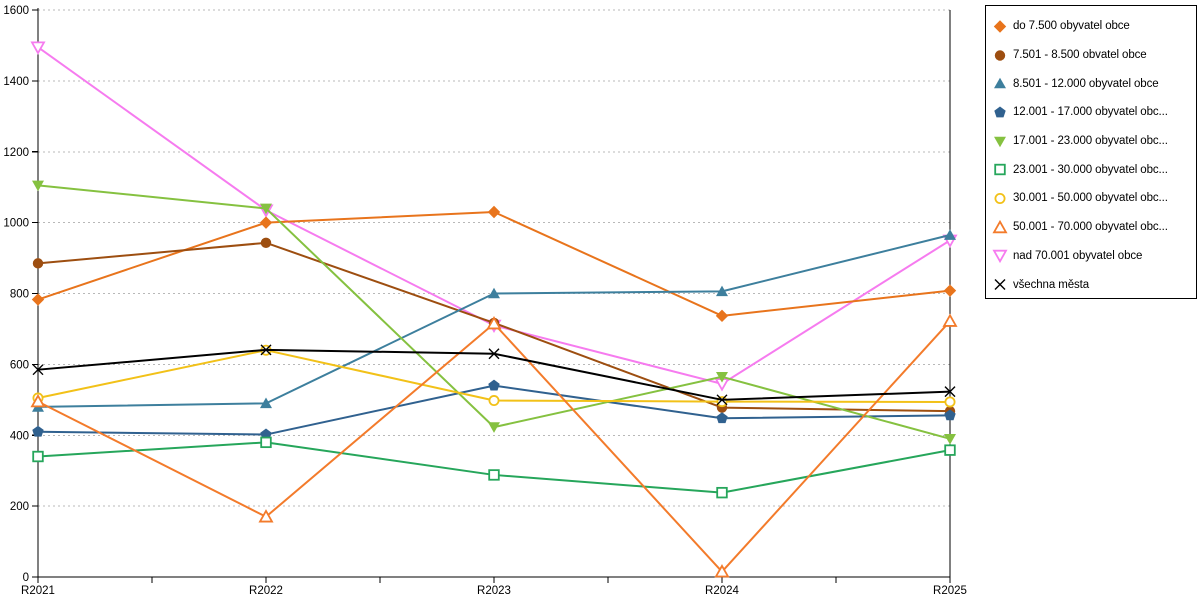 The height and width of the screenshot is (600, 1200). I want to click on y-tick-label: 600, so click(19, 365).